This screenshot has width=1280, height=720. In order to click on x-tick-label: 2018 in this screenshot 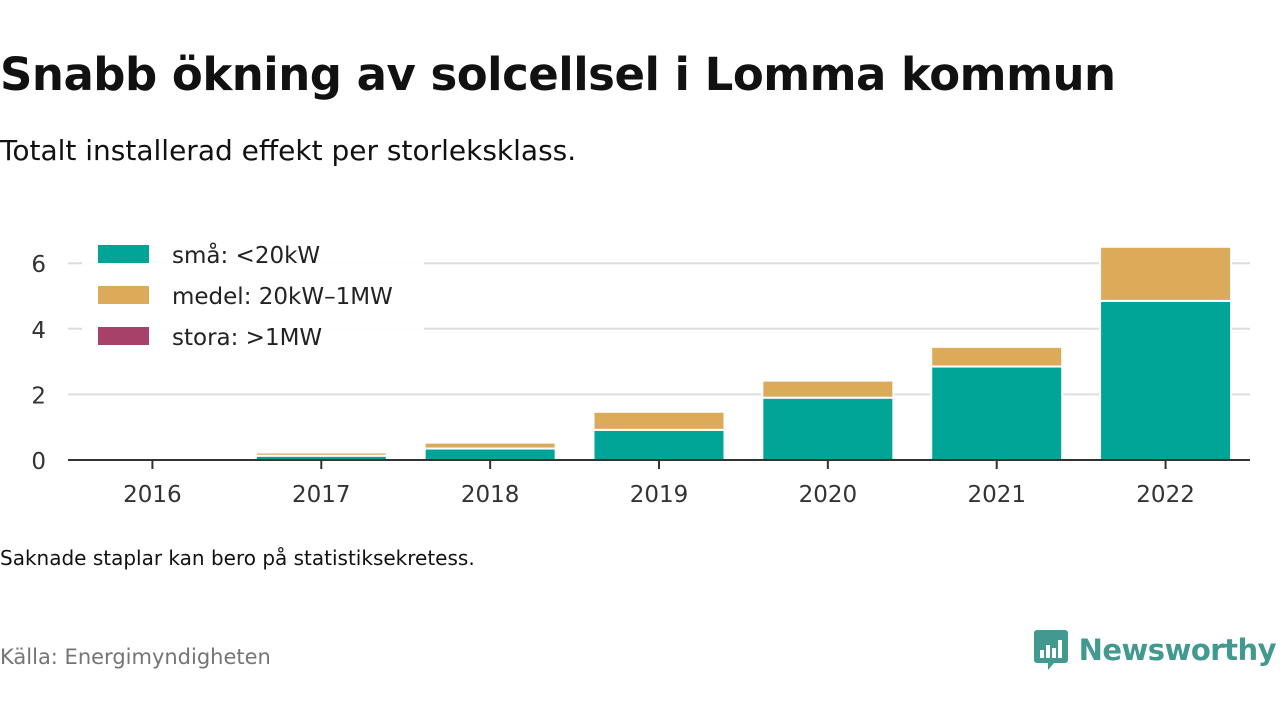, I will do `click(490, 495)`.